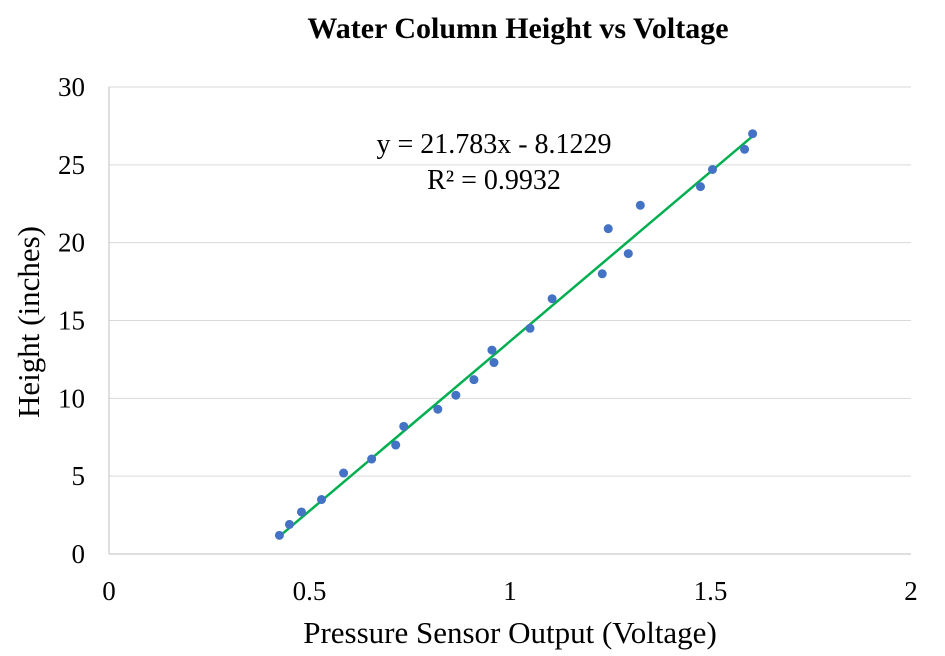 The image size is (945, 656). What do you see at coordinates (494, 180) in the screenshot?
I see `trendline-r2: R² = 0.9932` at bounding box center [494, 180].